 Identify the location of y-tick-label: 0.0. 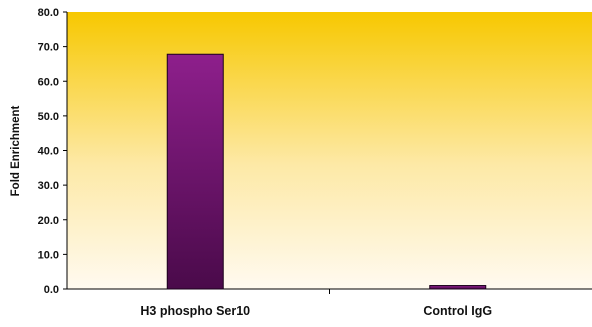
(51, 290).